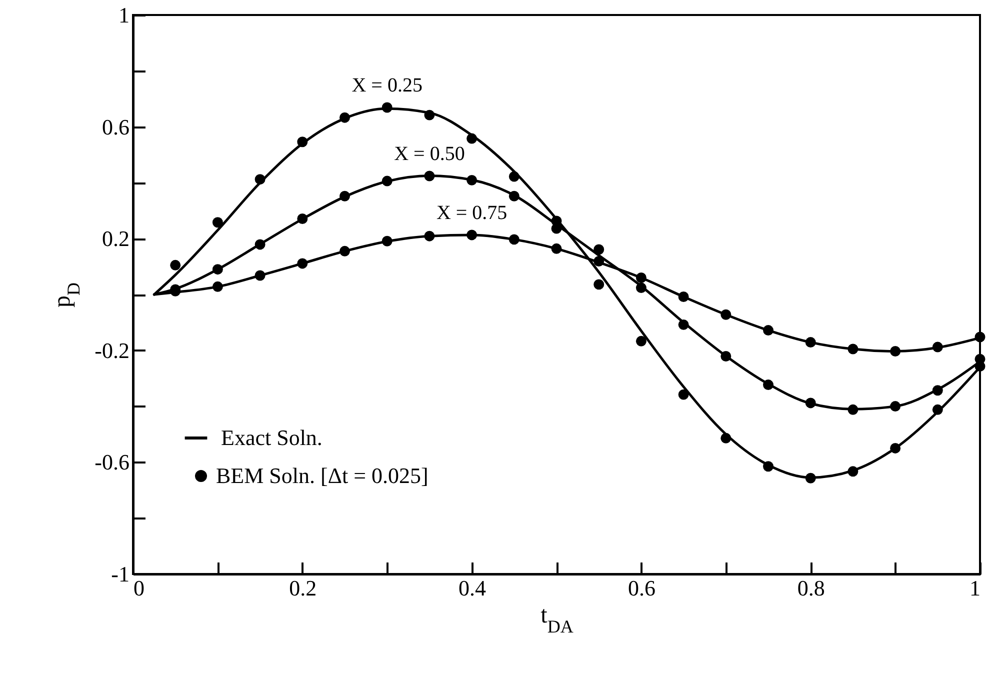 Image resolution: width=991 pixels, height=673 pixels. I want to click on x-axis-title: t$_{DA}$, so click(557, 619).